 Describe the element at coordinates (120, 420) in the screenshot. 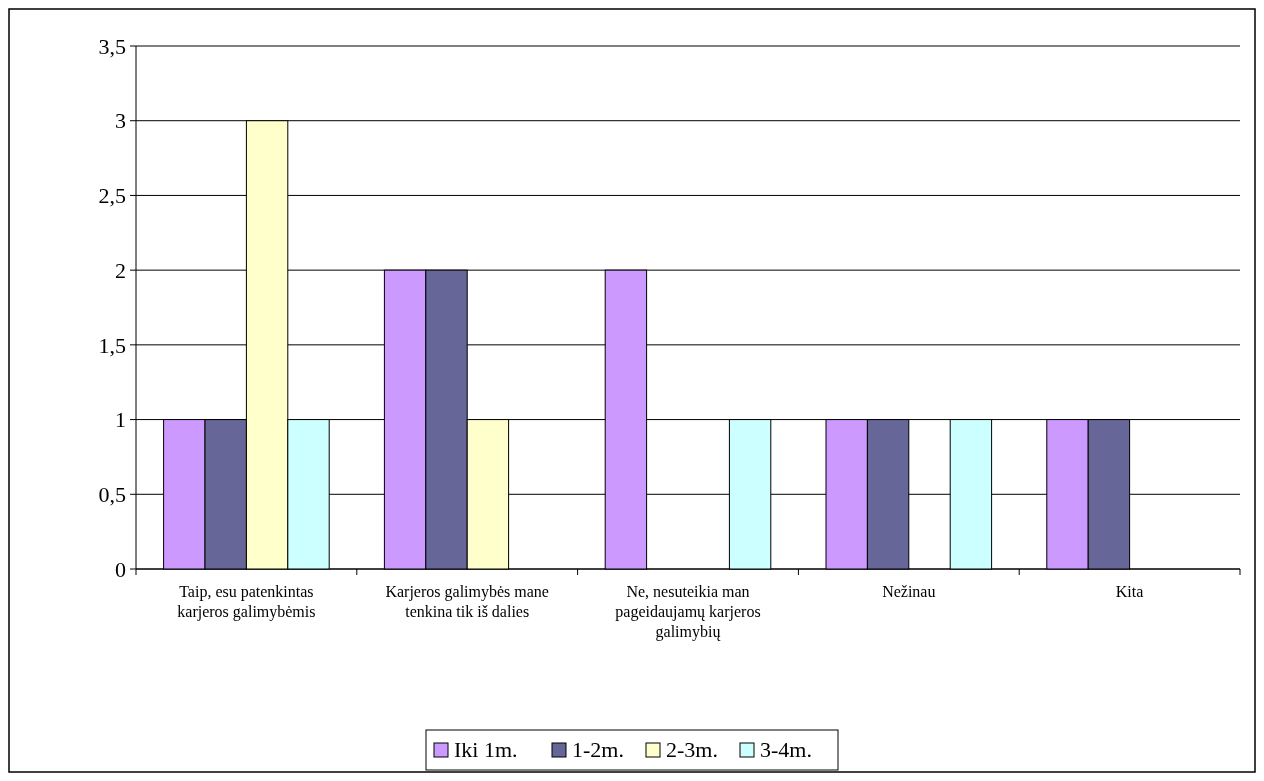

I see `y-tick-label: 1` at that location.